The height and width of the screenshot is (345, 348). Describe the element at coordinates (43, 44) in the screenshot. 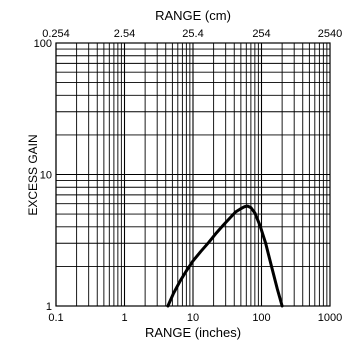

I see `y-tick-label: 100` at that location.